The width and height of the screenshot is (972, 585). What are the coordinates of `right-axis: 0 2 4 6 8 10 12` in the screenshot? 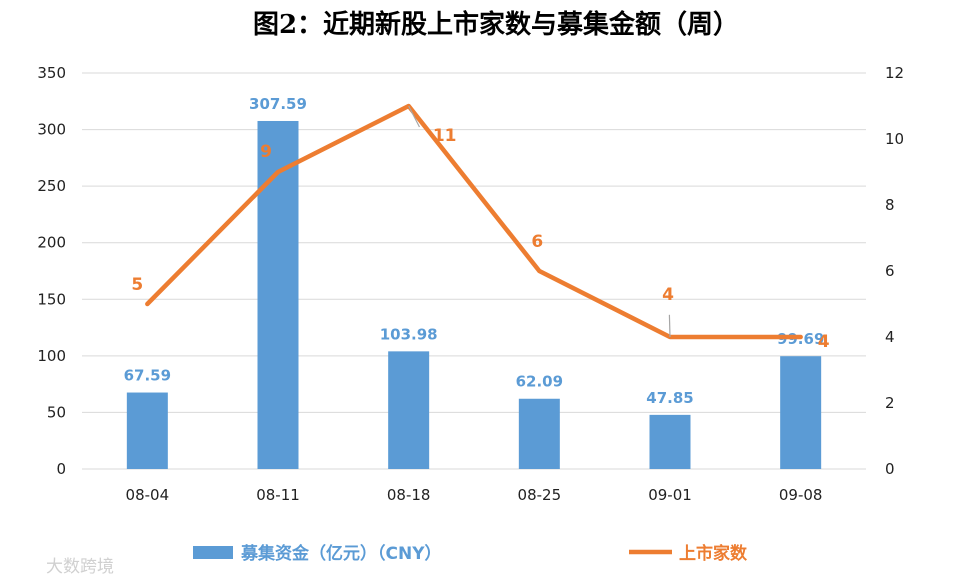 It's located at (894, 271).